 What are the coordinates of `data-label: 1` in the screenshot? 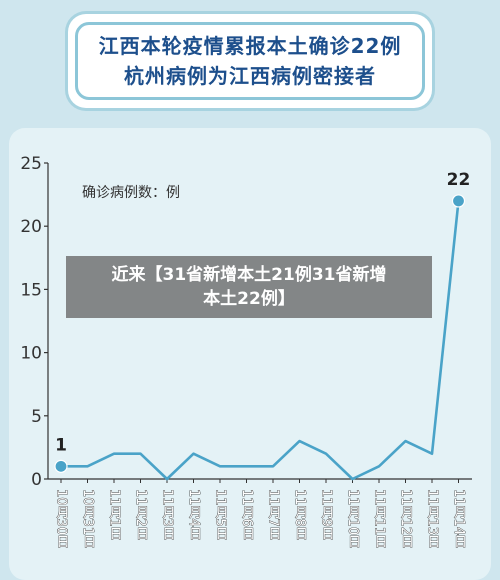 It's located at (61, 445).